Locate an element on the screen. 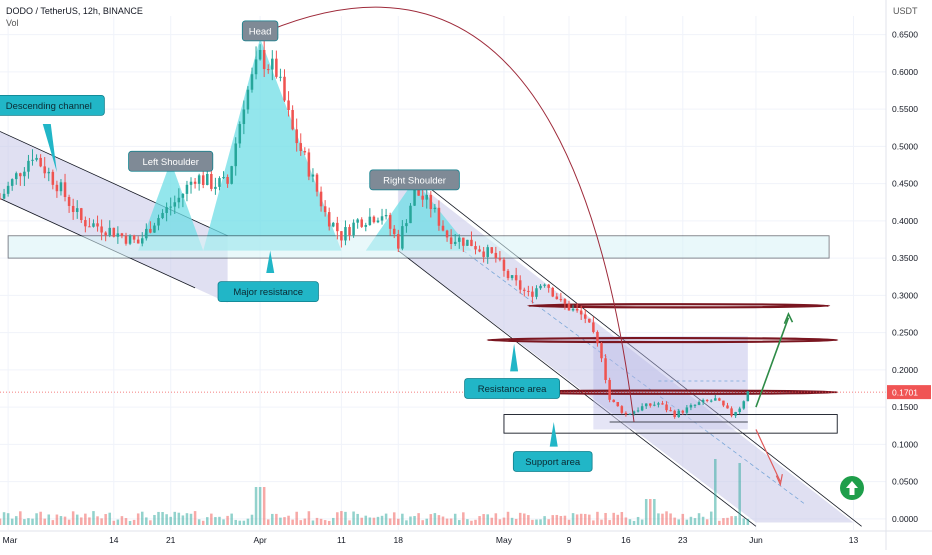  x-tick-label: Apr is located at coordinates (259, 540).